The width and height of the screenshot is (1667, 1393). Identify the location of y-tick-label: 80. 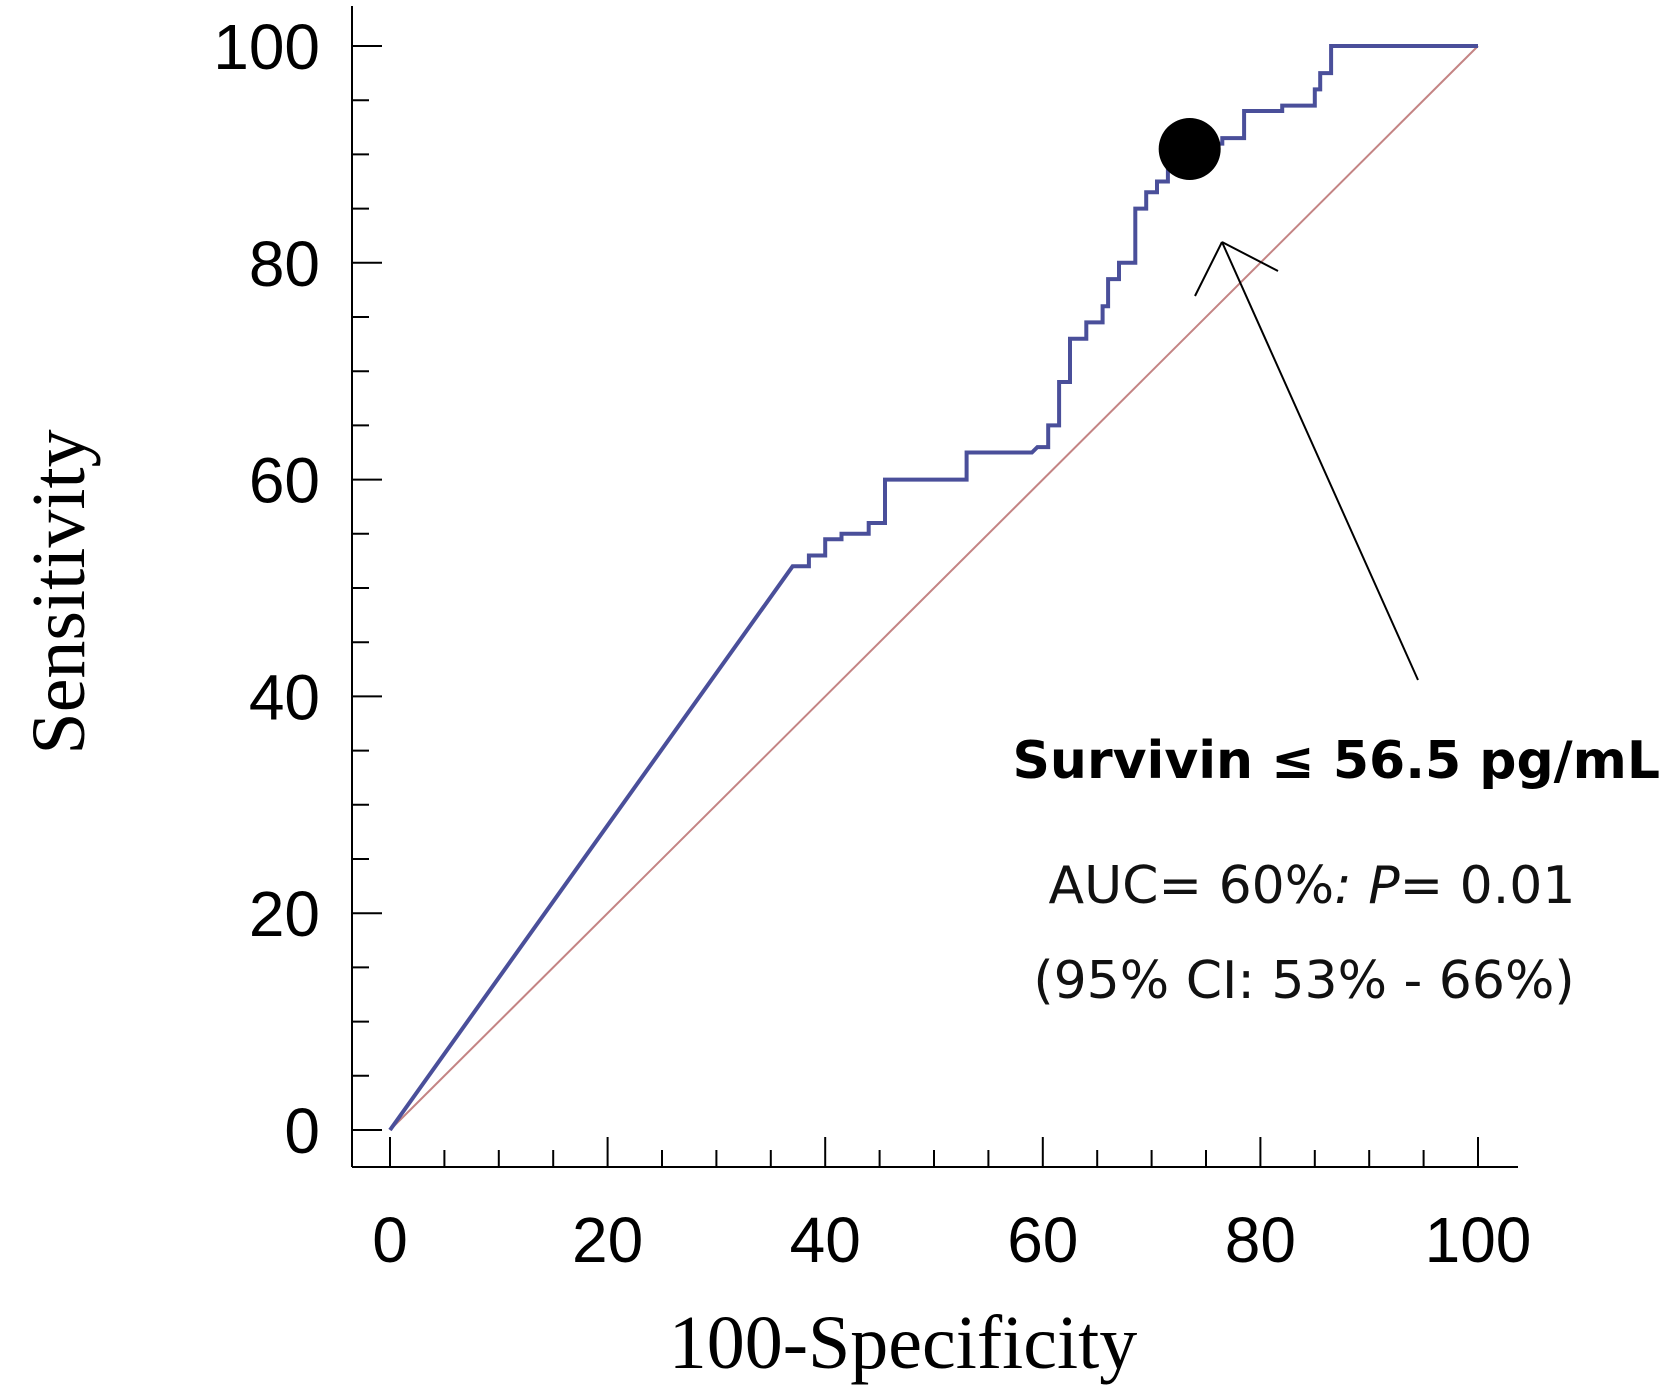
(284, 264).